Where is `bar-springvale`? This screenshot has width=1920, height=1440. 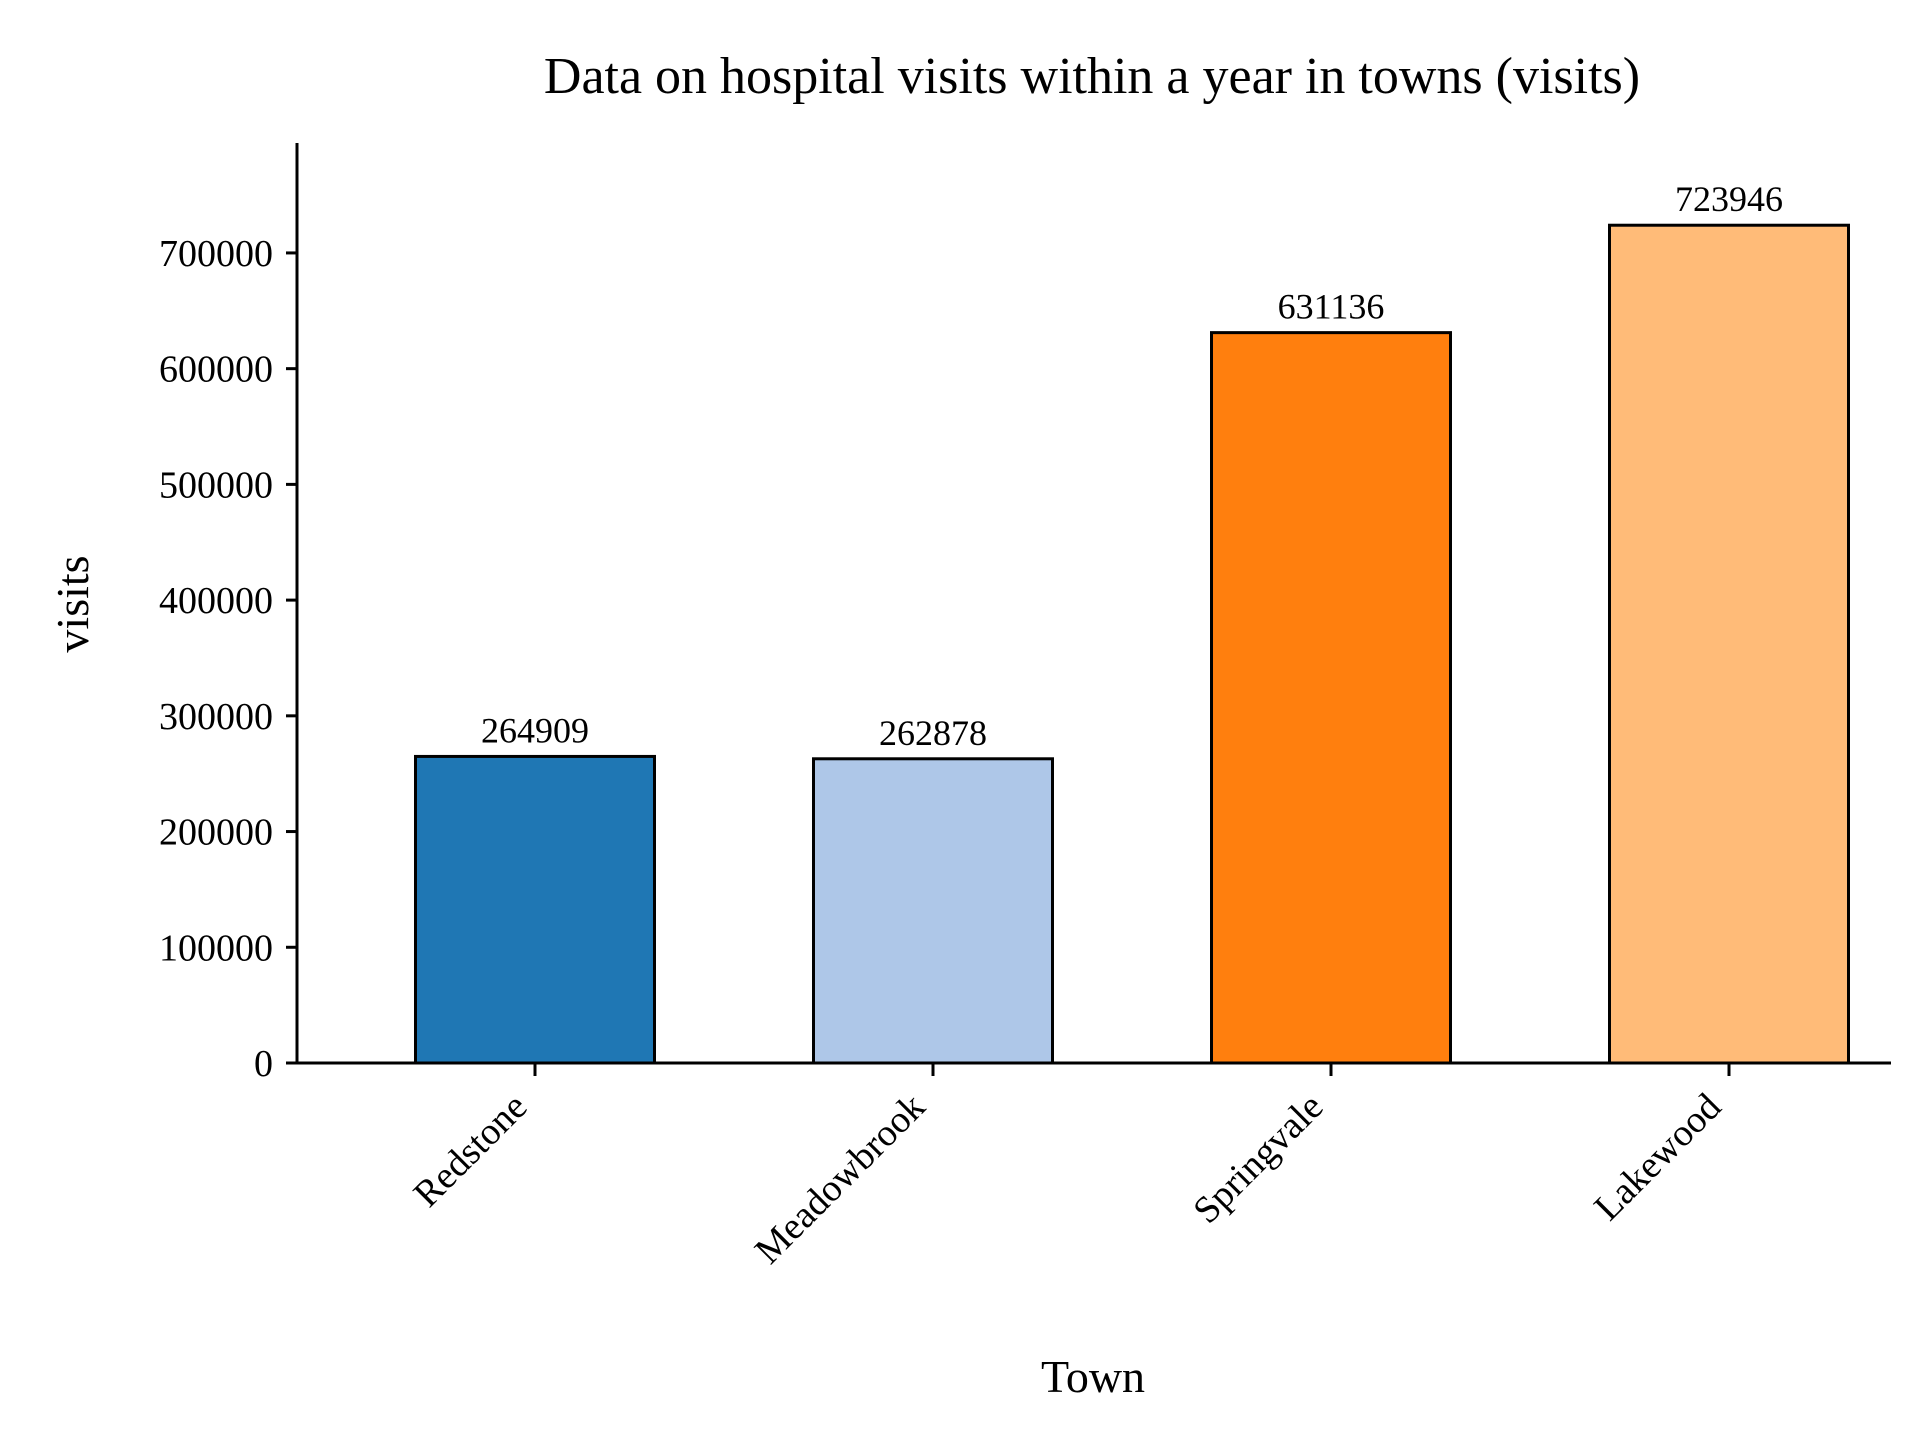
bar-springvale is located at coordinates (1331, 698).